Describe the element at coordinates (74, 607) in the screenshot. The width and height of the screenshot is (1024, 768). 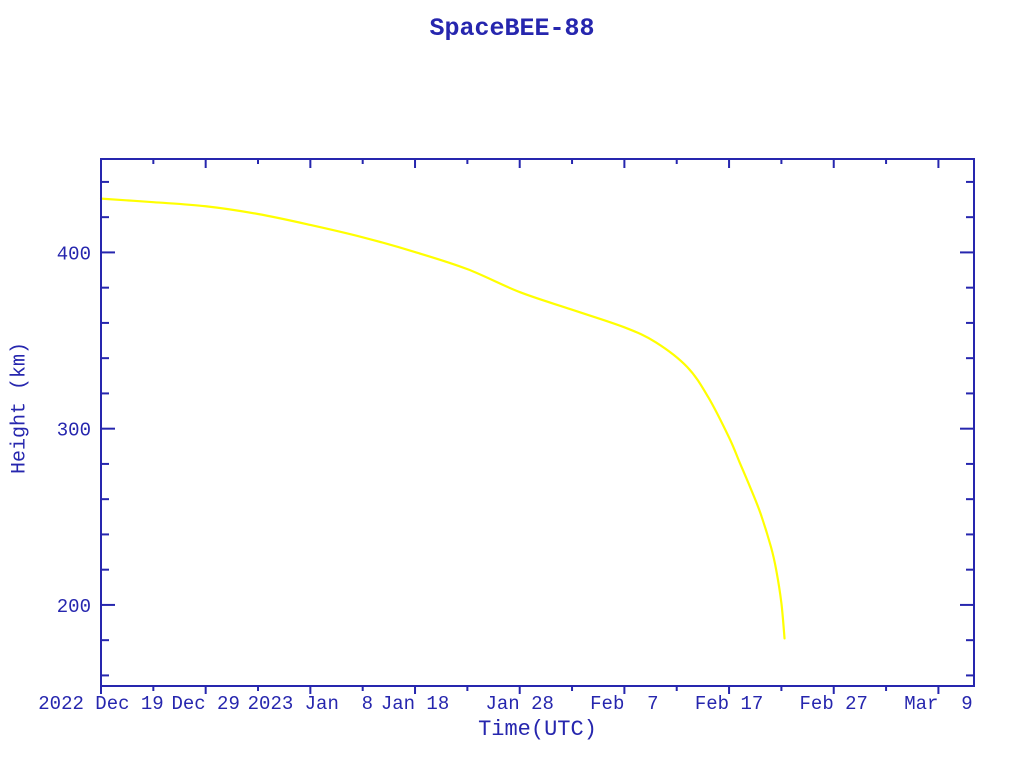
I see `y-tick-label: 200` at that location.